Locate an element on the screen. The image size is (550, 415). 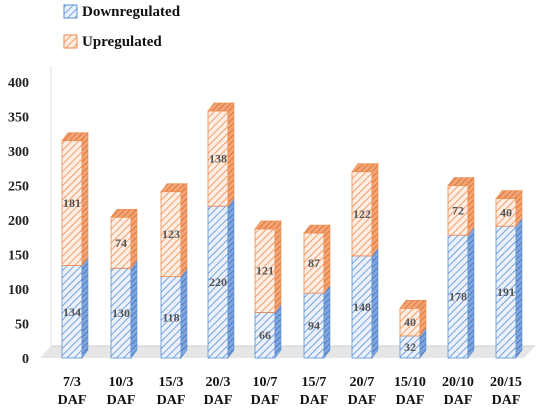
bar-stack: 130 74 is located at coordinates (124, 283).